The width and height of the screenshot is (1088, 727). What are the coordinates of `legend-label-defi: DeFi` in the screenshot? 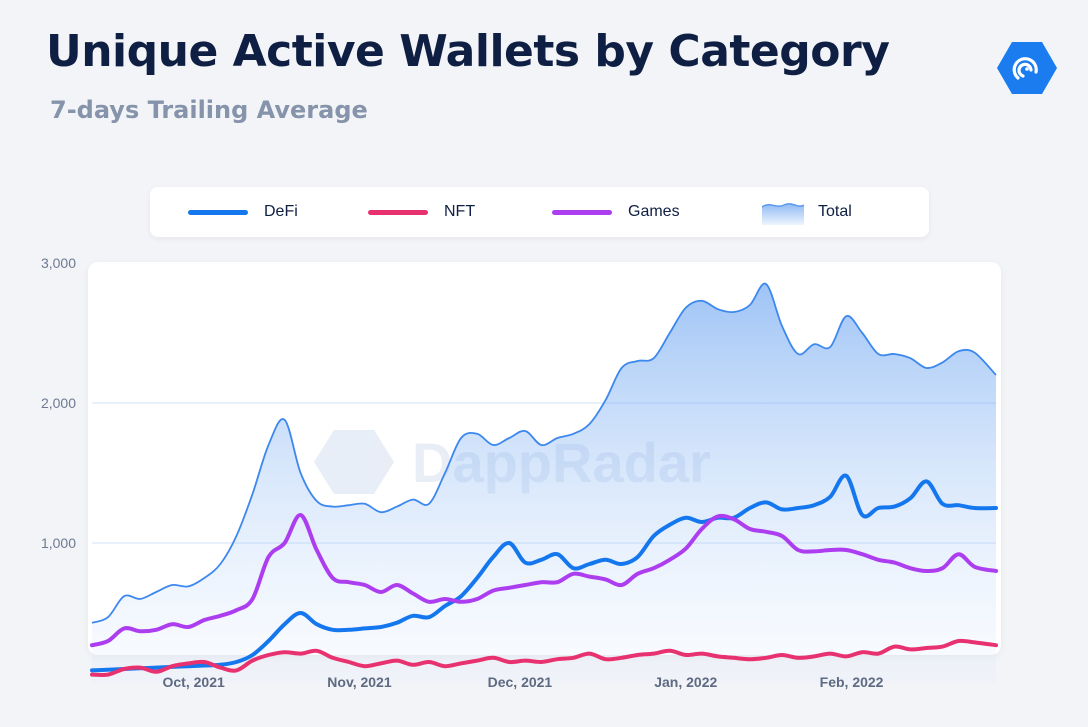 It's located at (281, 211).